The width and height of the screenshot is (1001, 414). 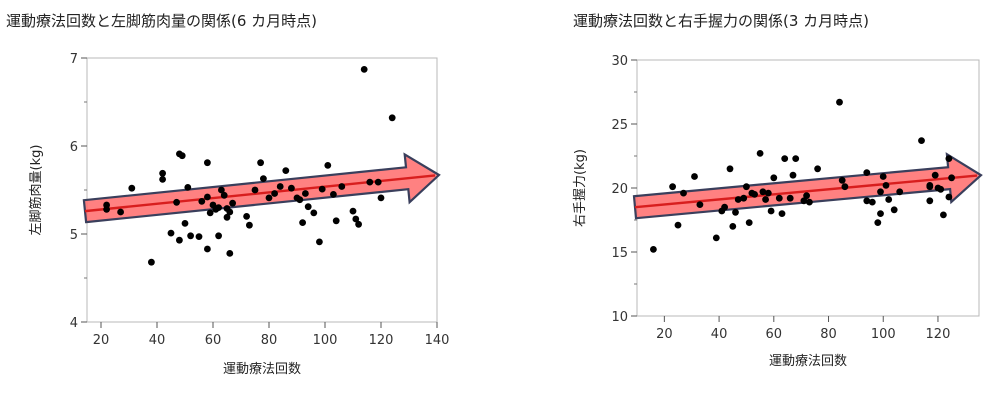 I want to click on trend-arrow, so click(x=261, y=188).